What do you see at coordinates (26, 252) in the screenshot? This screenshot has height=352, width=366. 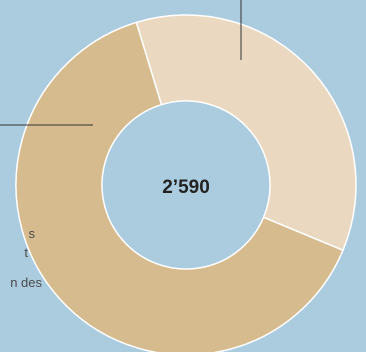 I see `cropped-annotation-line-2: t` at bounding box center [26, 252].